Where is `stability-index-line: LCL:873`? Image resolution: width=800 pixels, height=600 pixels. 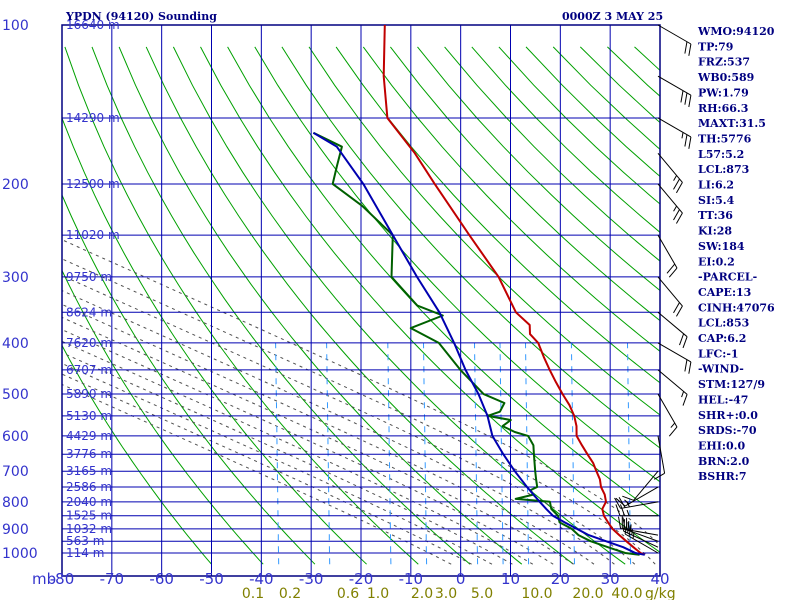 stability-index-line: LCL:873 is located at coordinates (723, 169).